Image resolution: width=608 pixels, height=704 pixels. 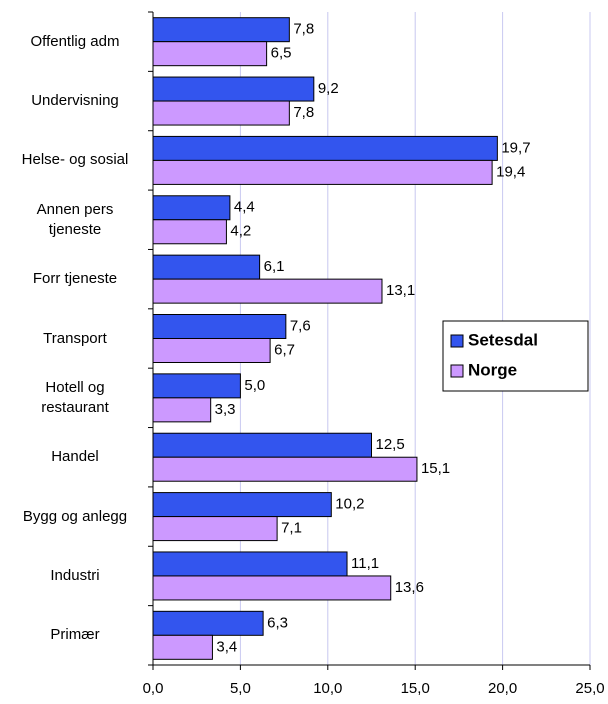 I want to click on data-label: 6,3, so click(x=277, y=622).